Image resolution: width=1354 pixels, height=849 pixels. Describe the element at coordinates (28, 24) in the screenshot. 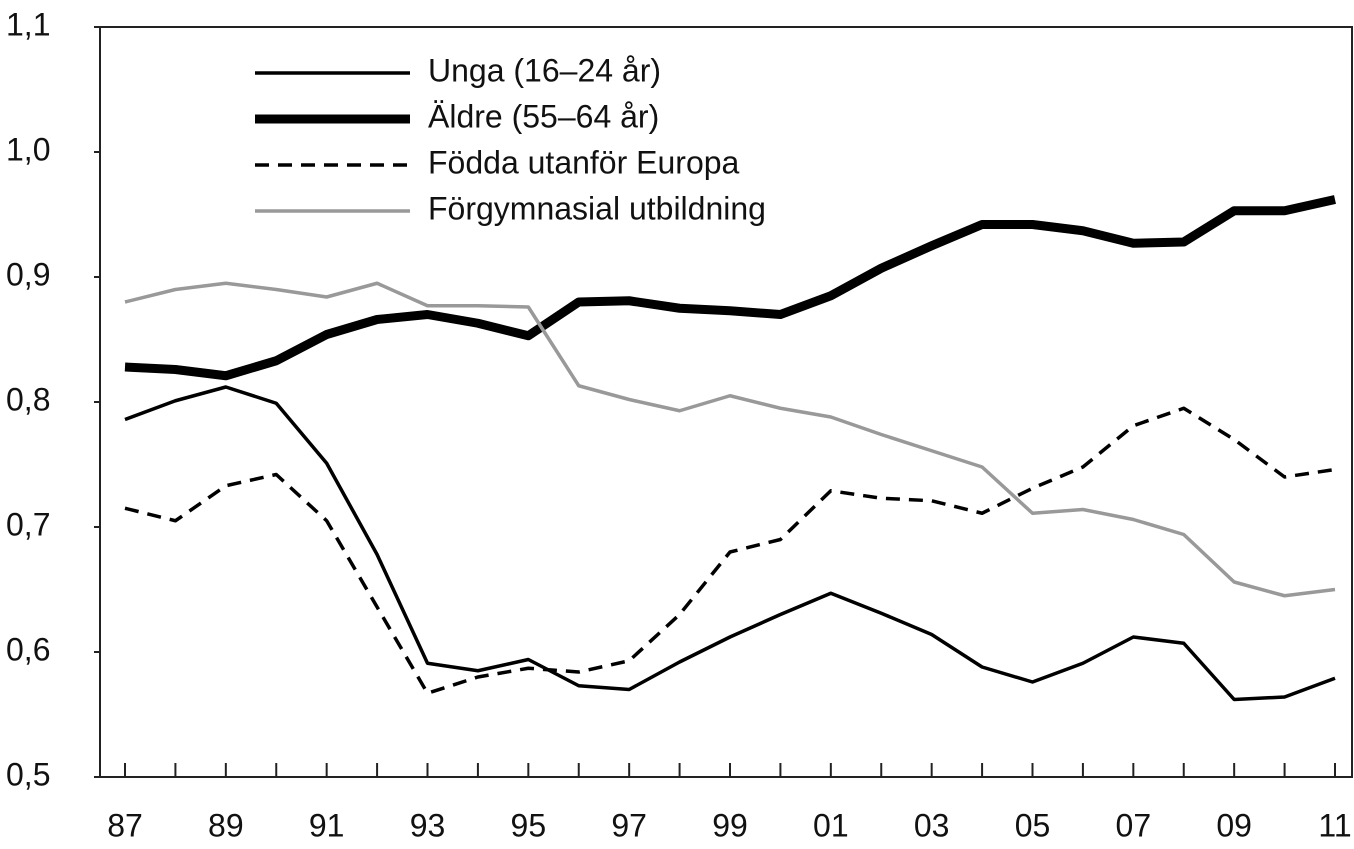

I see `y-tick-label: 1,1` at that location.